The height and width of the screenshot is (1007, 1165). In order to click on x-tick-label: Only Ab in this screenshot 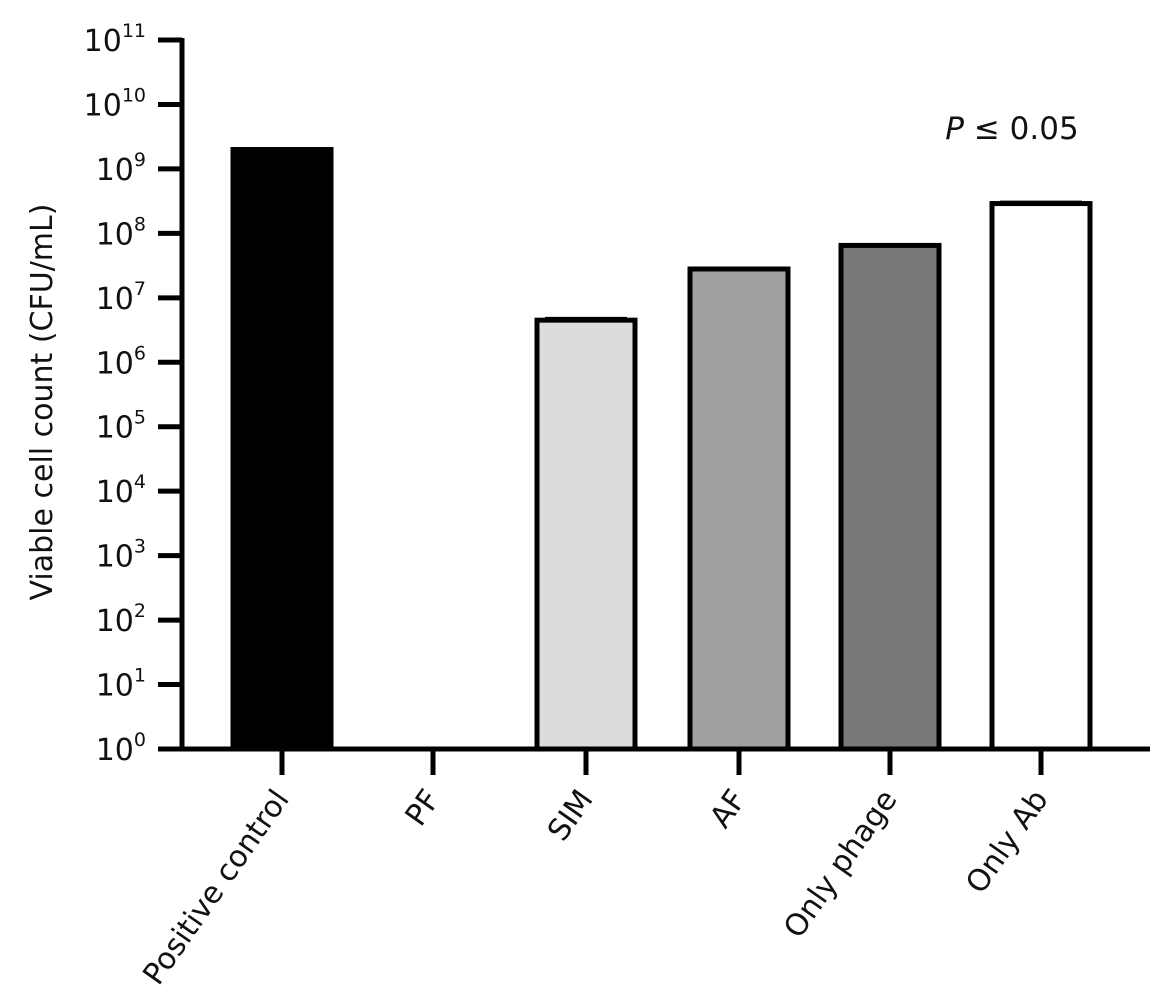, I will do `click(1007, 842)`.